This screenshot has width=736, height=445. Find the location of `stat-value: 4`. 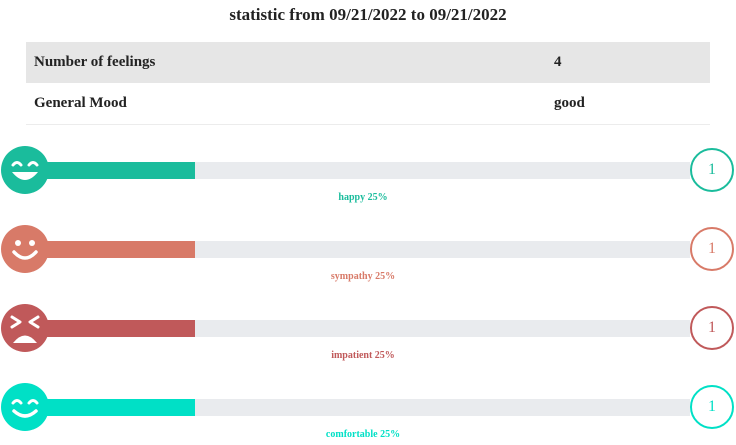

stat-value: 4 is located at coordinates (628, 62).